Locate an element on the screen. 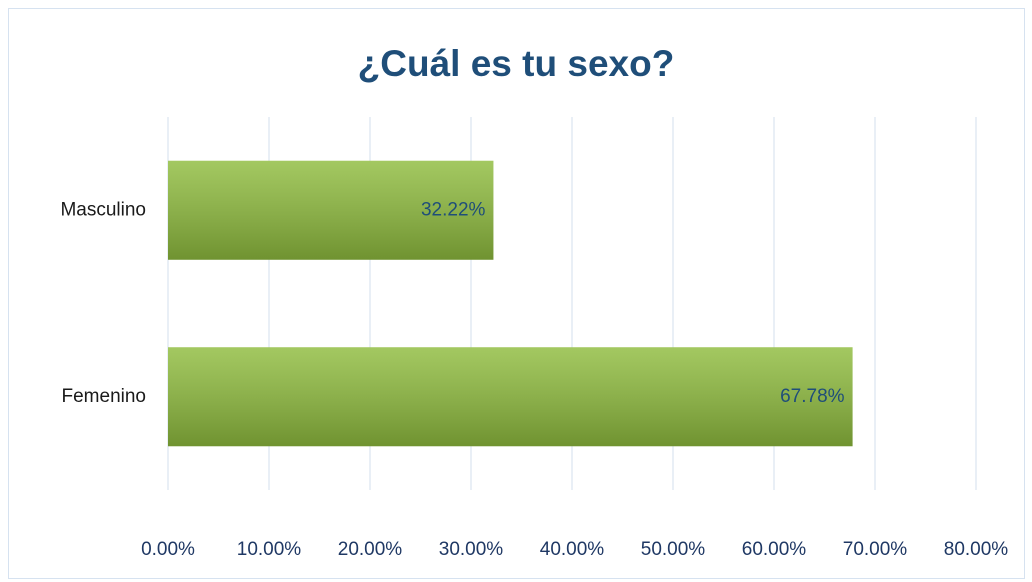 The width and height of the screenshot is (1032, 582). x-tick-label: 50.00% is located at coordinates (673, 549).